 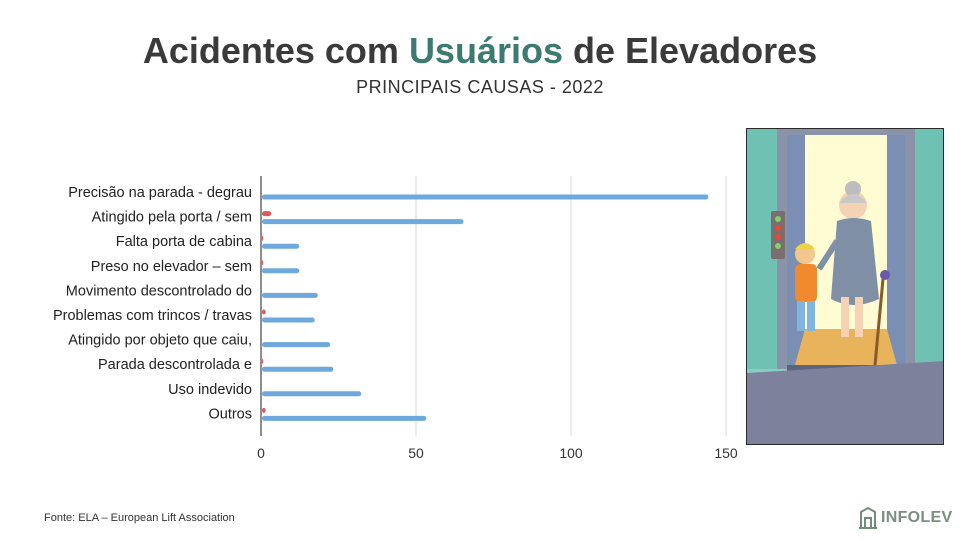 I want to click on title-part-2: de Elevadores, so click(x=690, y=50).